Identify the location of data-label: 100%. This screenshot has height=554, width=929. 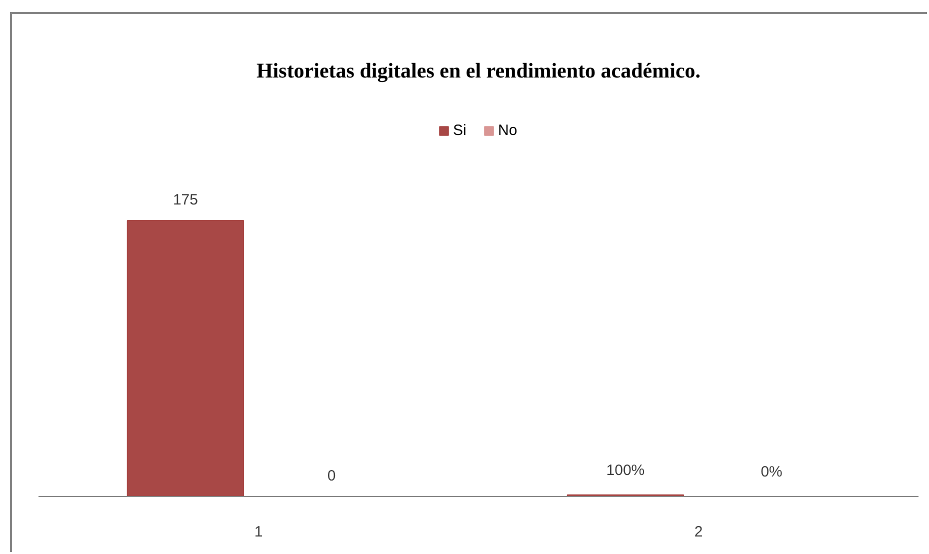
(625, 470).